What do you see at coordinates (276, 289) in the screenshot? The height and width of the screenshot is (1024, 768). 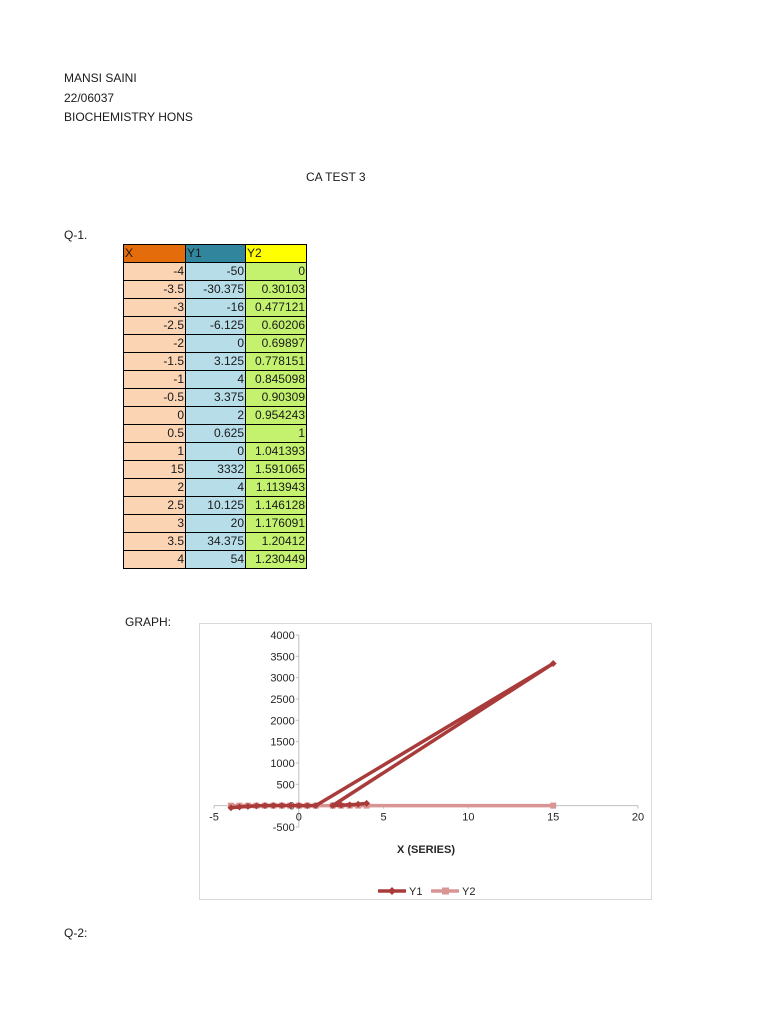 I see `cell-y2: 0.30103` at bounding box center [276, 289].